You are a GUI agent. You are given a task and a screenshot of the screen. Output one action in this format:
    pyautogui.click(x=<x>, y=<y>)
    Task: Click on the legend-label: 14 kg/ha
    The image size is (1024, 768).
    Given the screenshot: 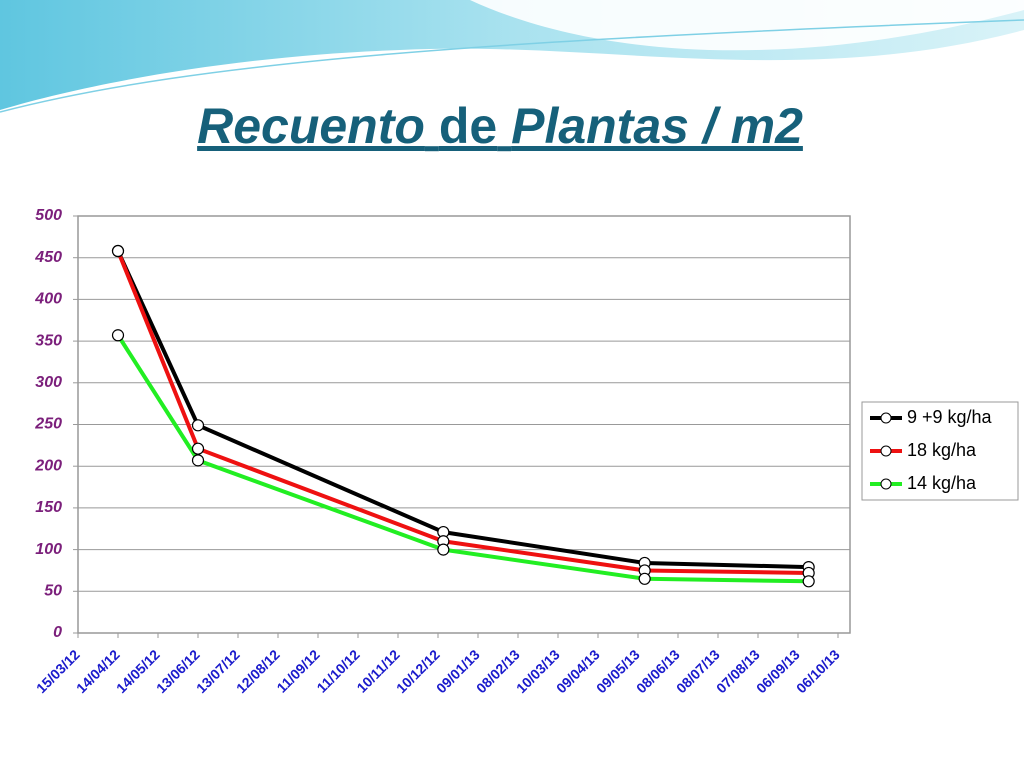 What is the action you would take?
    pyautogui.click(x=942, y=483)
    